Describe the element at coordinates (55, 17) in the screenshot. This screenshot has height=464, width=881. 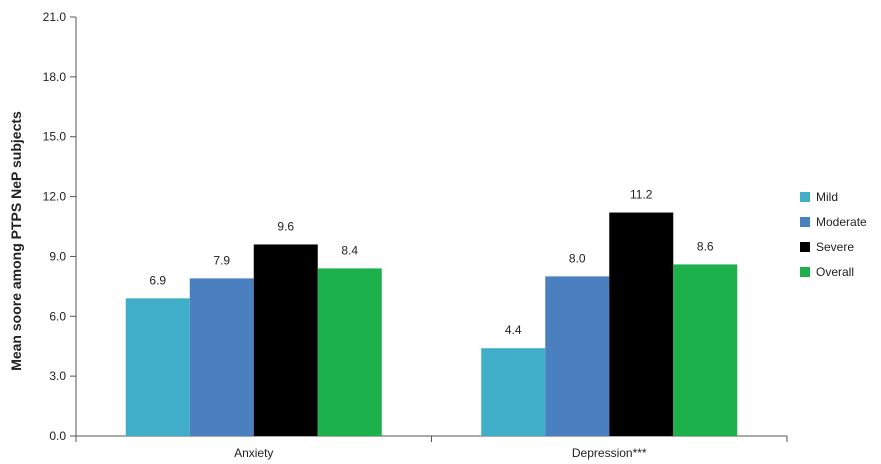
I see `y-tick-label: 21.0` at that location.